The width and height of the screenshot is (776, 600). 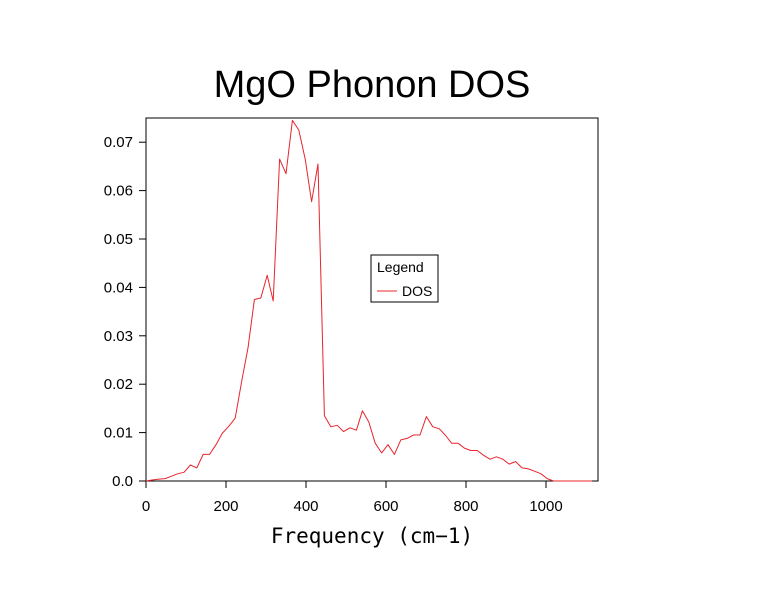 I want to click on y-tick-label: 0.04, so click(x=118, y=287).